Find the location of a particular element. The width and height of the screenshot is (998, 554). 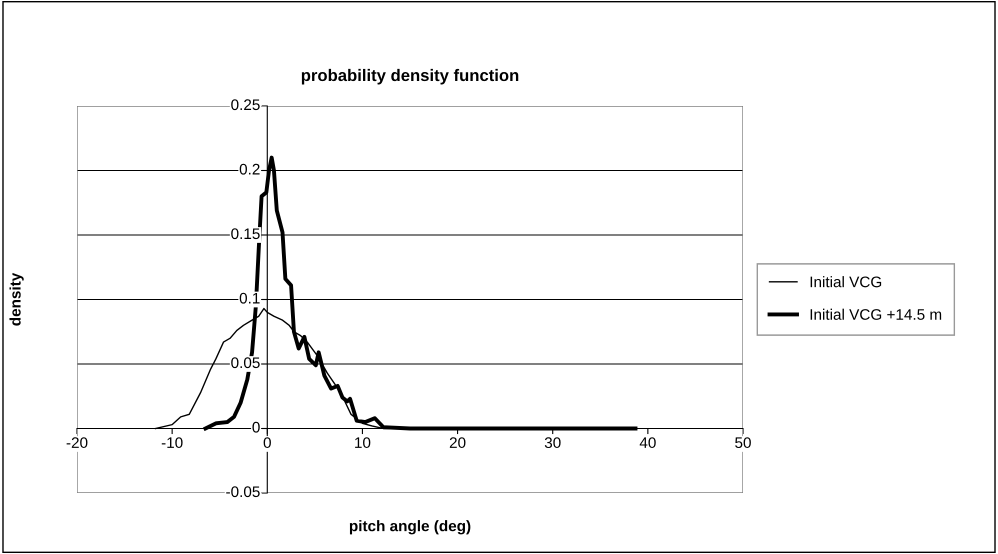

x-tick-label: 40 is located at coordinates (648, 442).